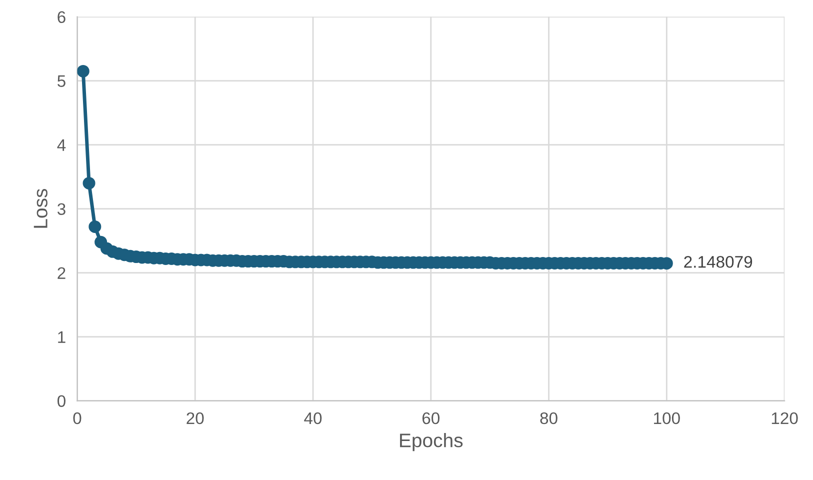 Image resolution: width=813 pixels, height=480 pixels. What do you see at coordinates (431, 418) in the screenshot?
I see `x-tick-label: 60` at bounding box center [431, 418].